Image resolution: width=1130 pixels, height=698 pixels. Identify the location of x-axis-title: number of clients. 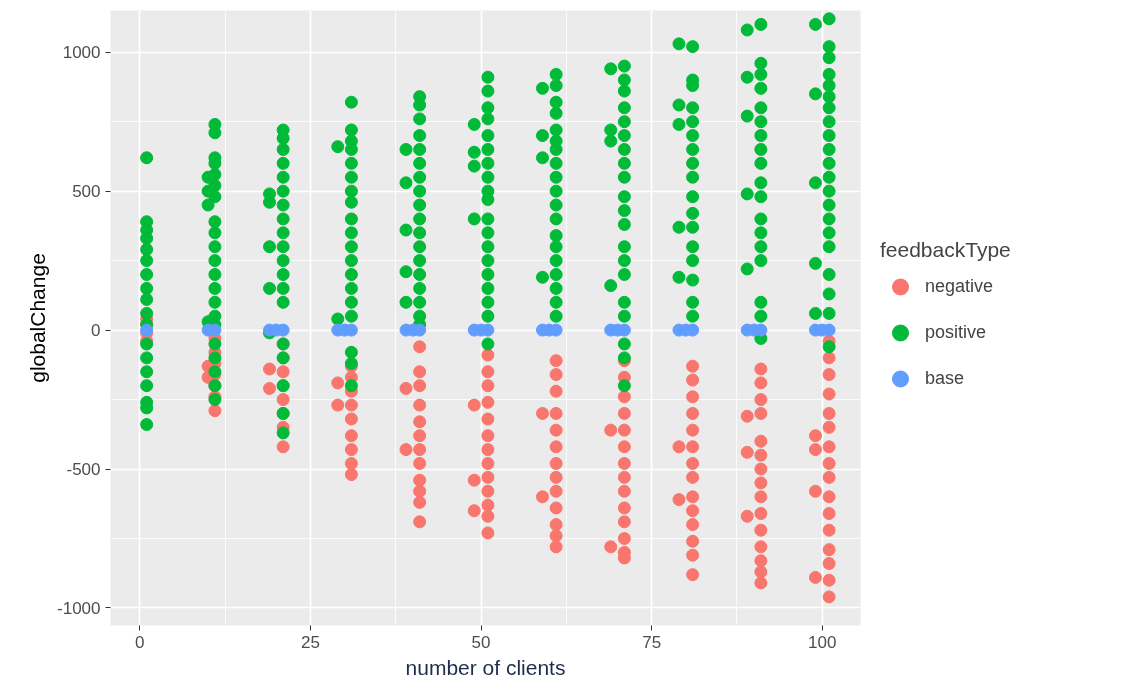
(485, 667).